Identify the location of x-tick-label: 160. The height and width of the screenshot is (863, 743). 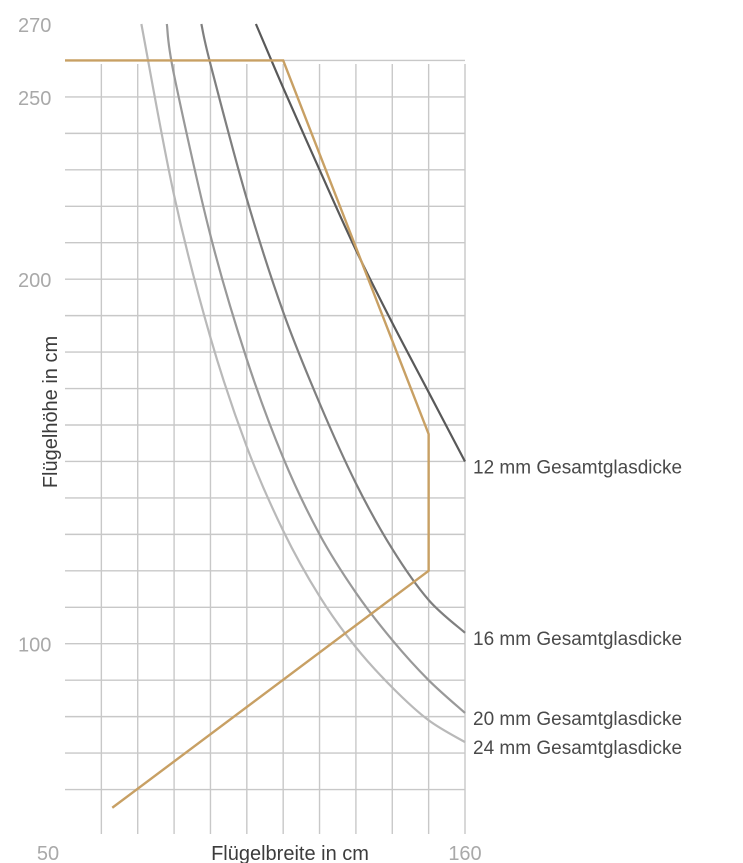
(464, 853).